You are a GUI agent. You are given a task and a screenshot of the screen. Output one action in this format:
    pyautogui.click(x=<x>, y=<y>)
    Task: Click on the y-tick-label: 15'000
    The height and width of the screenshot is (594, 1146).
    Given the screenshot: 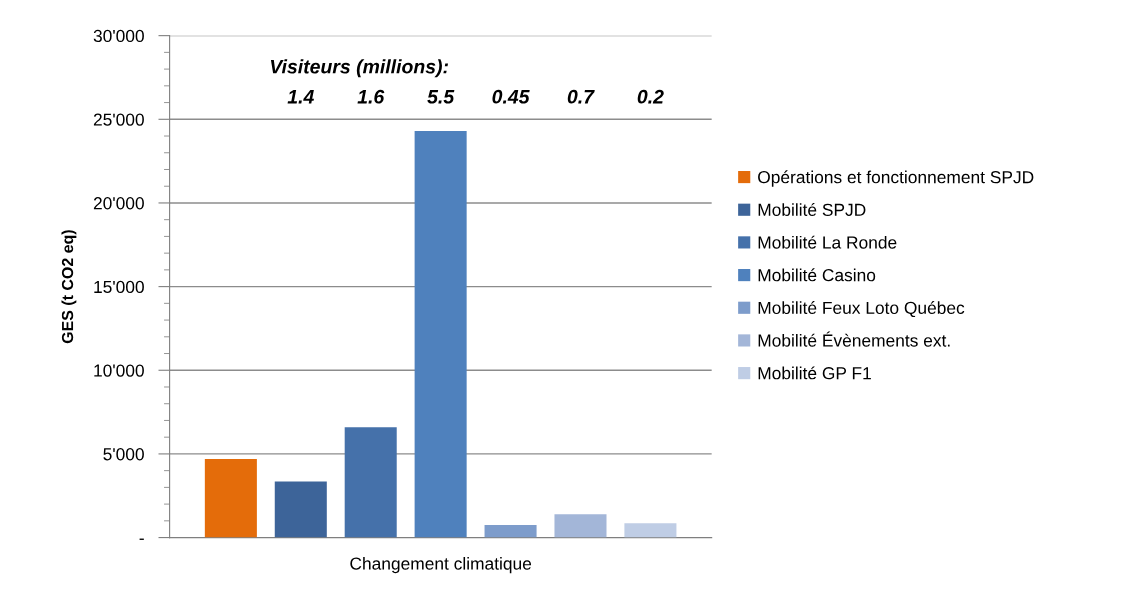 What is the action you would take?
    pyautogui.click(x=119, y=287)
    